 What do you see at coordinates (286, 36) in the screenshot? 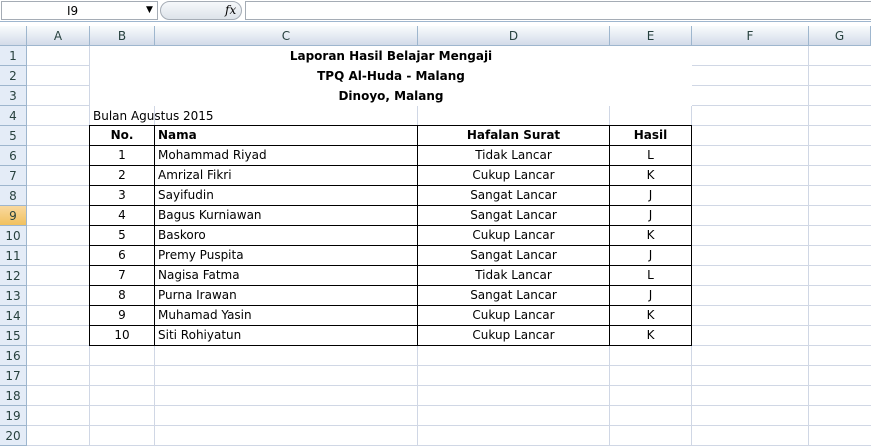
I see `column-header-C: C` at bounding box center [286, 36].